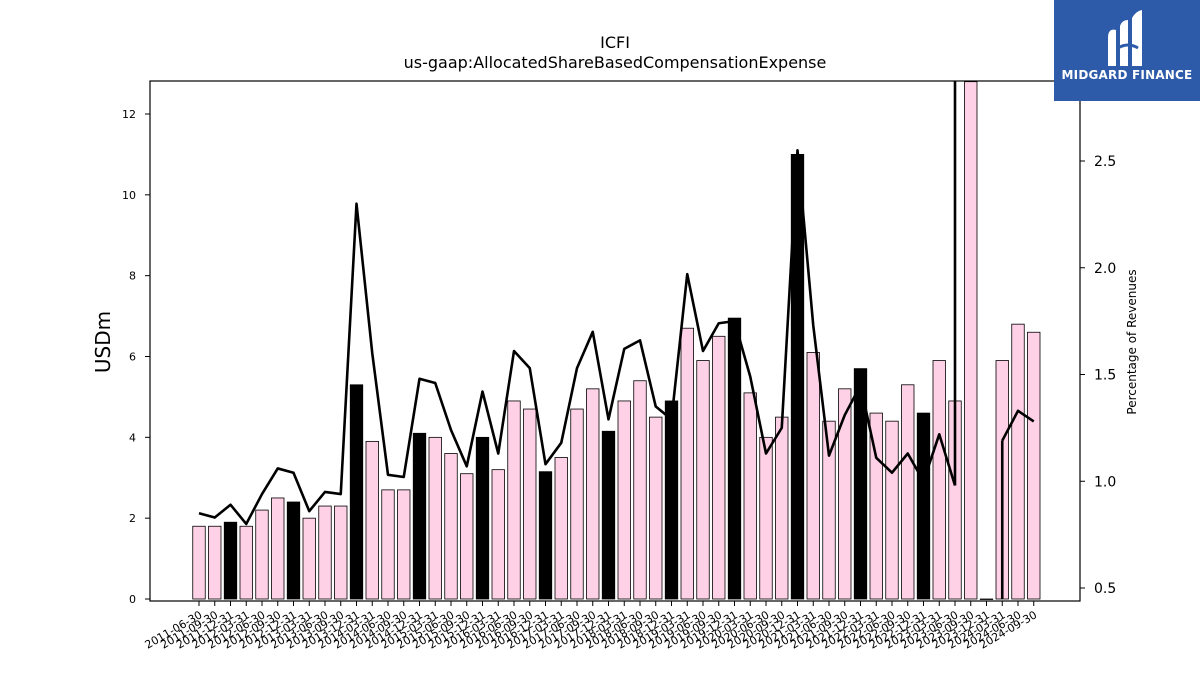 This screenshot has height=675, width=1200. Describe the element at coordinates (132, 599) in the screenshot. I see `y-tick-label: 0` at that location.